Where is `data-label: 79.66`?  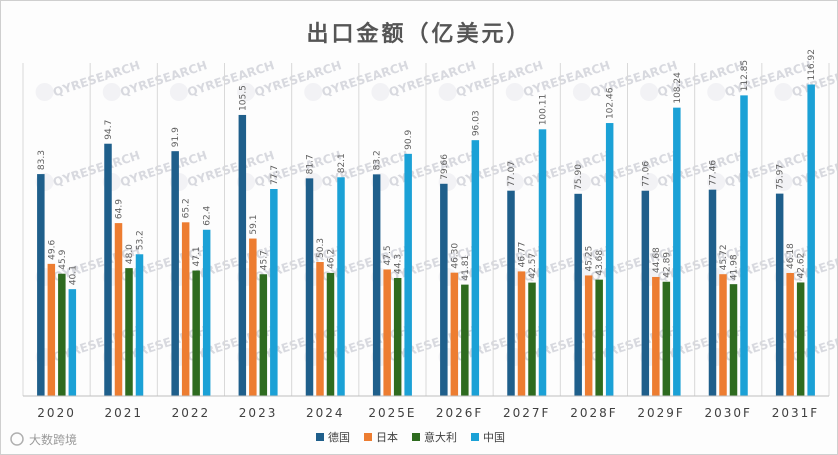
data-label: 79.66 is located at coordinates (445, 167).